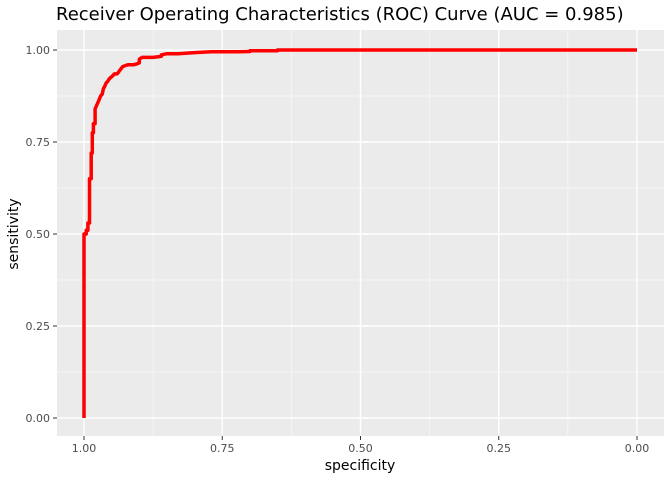 The height and width of the screenshot is (480, 672). I want to click on y-tick-label: 0.75, so click(38, 142).